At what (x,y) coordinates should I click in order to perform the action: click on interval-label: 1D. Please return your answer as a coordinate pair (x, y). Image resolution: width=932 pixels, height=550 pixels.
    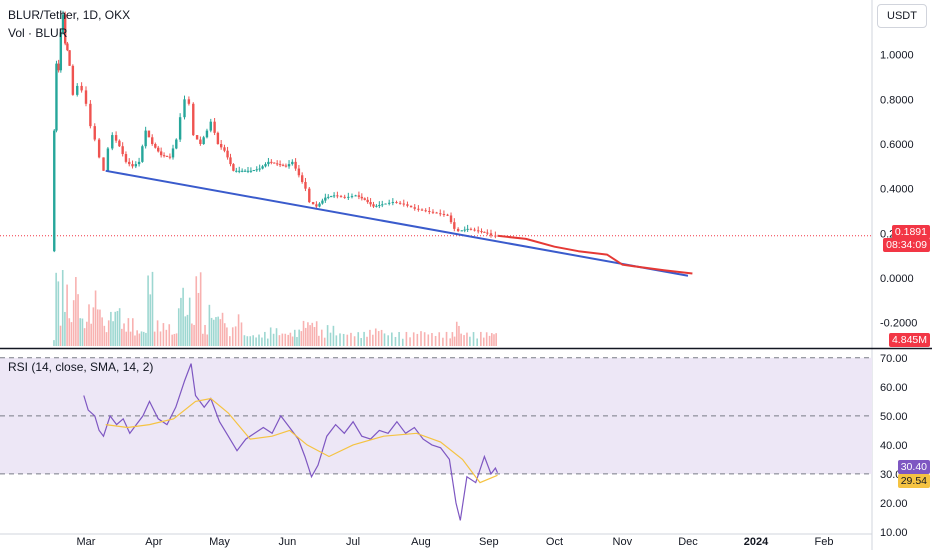
    Looking at the image, I should click on (90, 15).